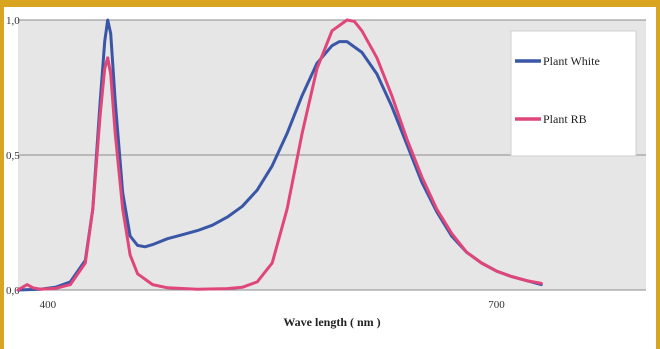 The width and height of the screenshot is (660, 349). I want to click on legend-entry: Plant White, so click(571, 61).